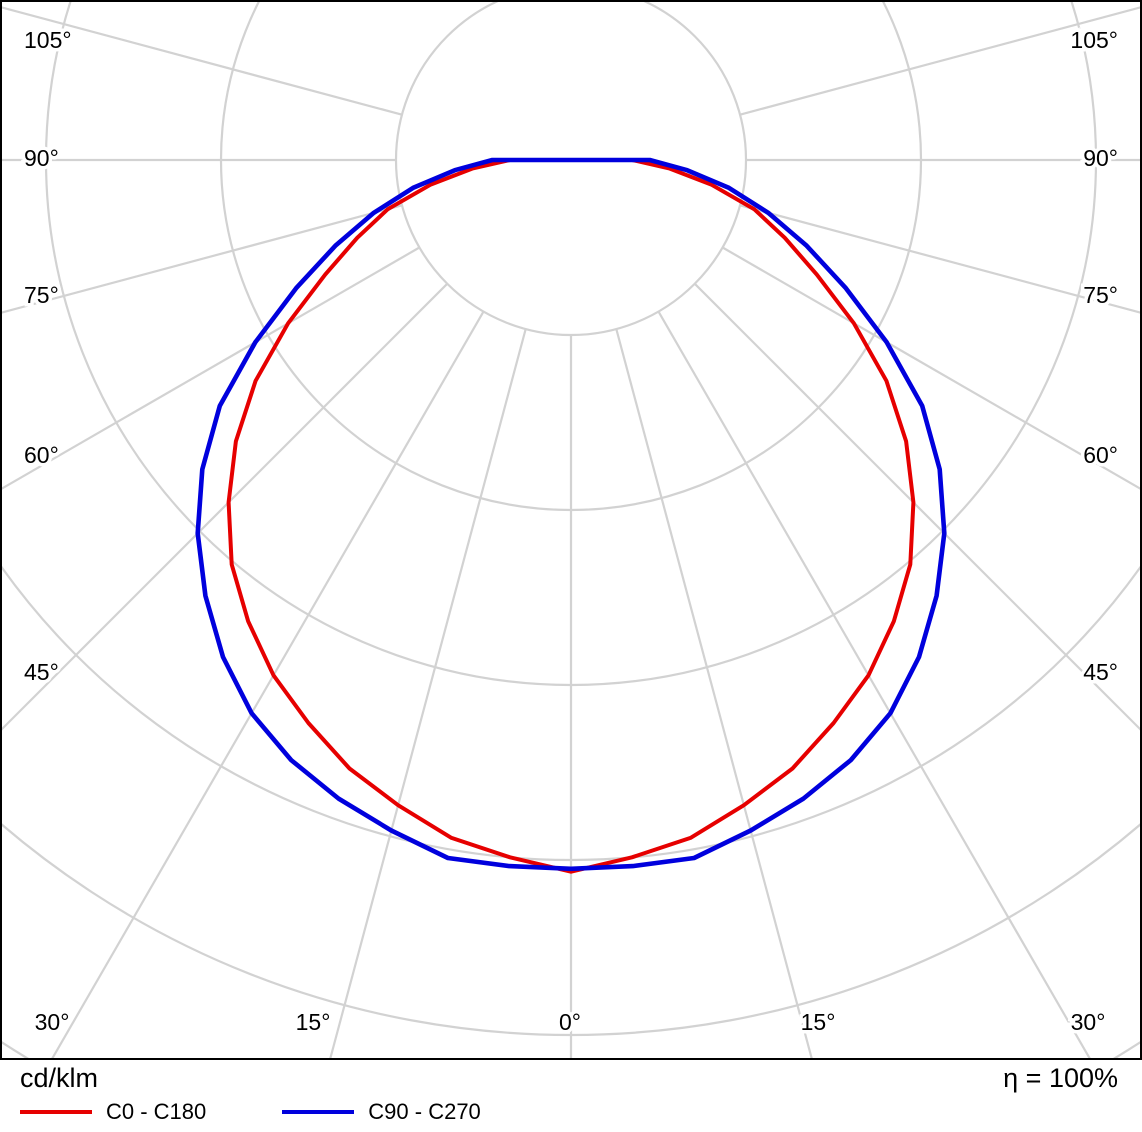 This screenshot has width=1142, height=1132. I want to click on units-label: cd/klm, so click(59, 1078).